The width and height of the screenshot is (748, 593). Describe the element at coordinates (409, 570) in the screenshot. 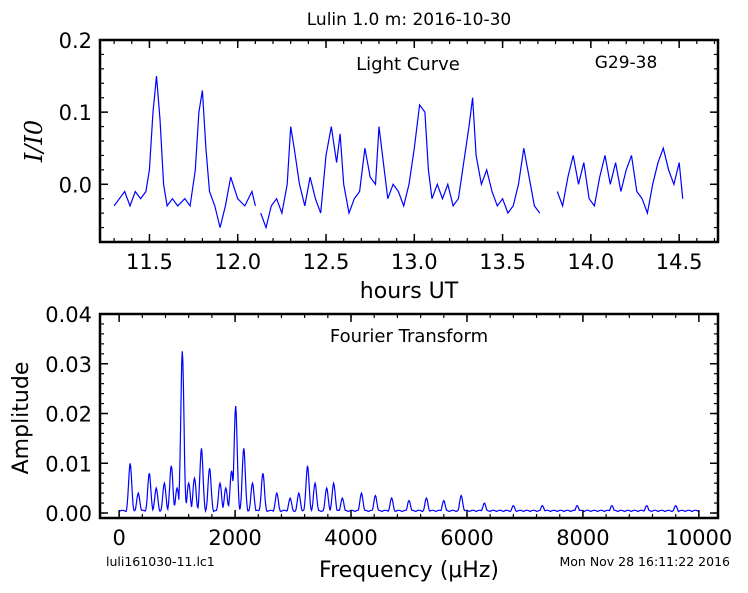

I see `fourier-x-axis-label: Frequency (μHz)` at that location.